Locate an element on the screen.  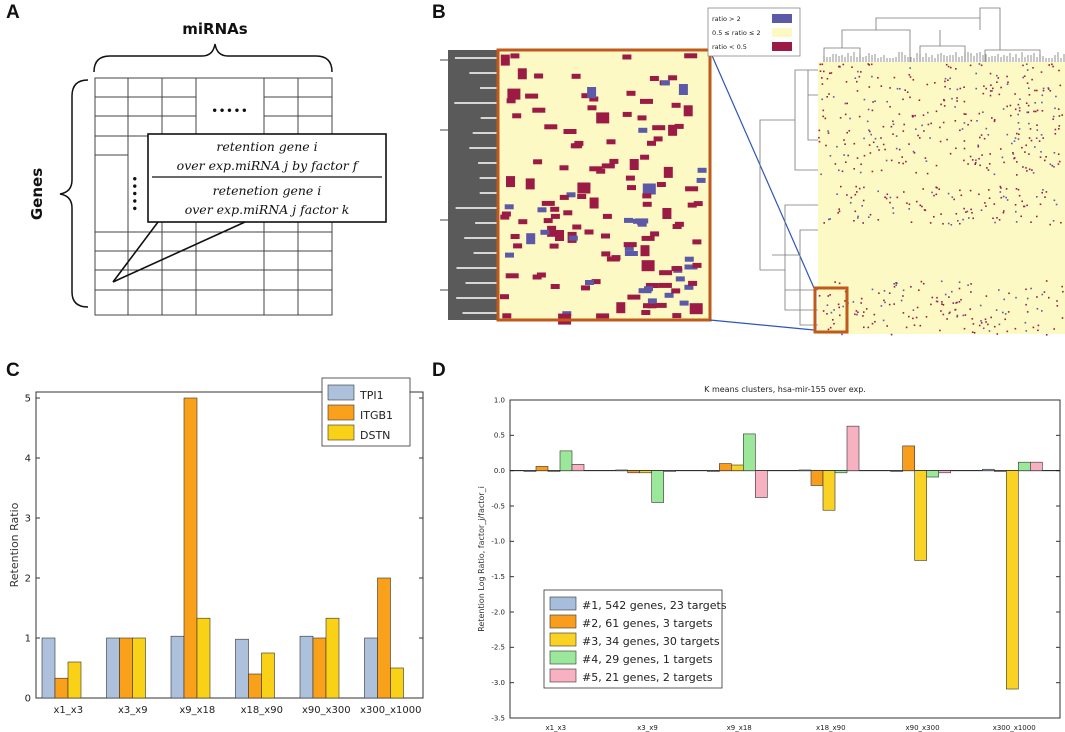
legend-swatch-mid is located at coordinates (782, 32).